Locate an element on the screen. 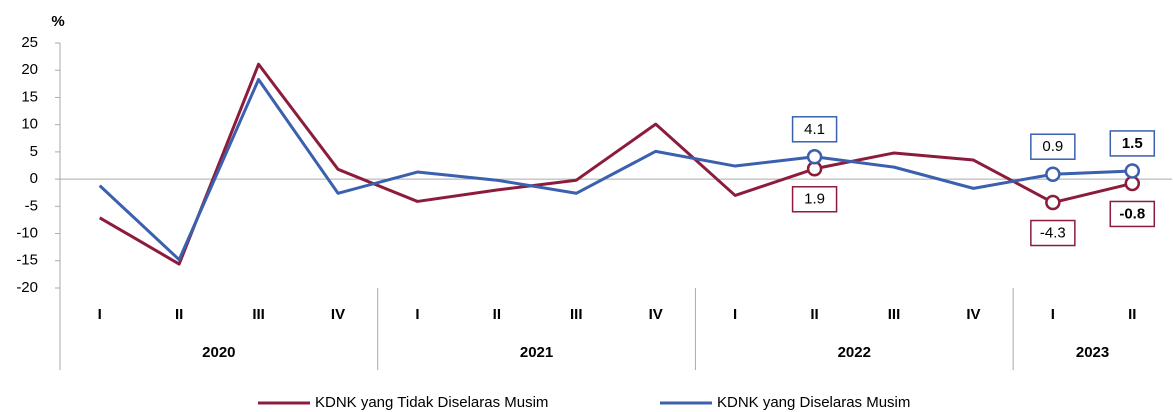  data-label: -0.8 is located at coordinates (1132, 213).